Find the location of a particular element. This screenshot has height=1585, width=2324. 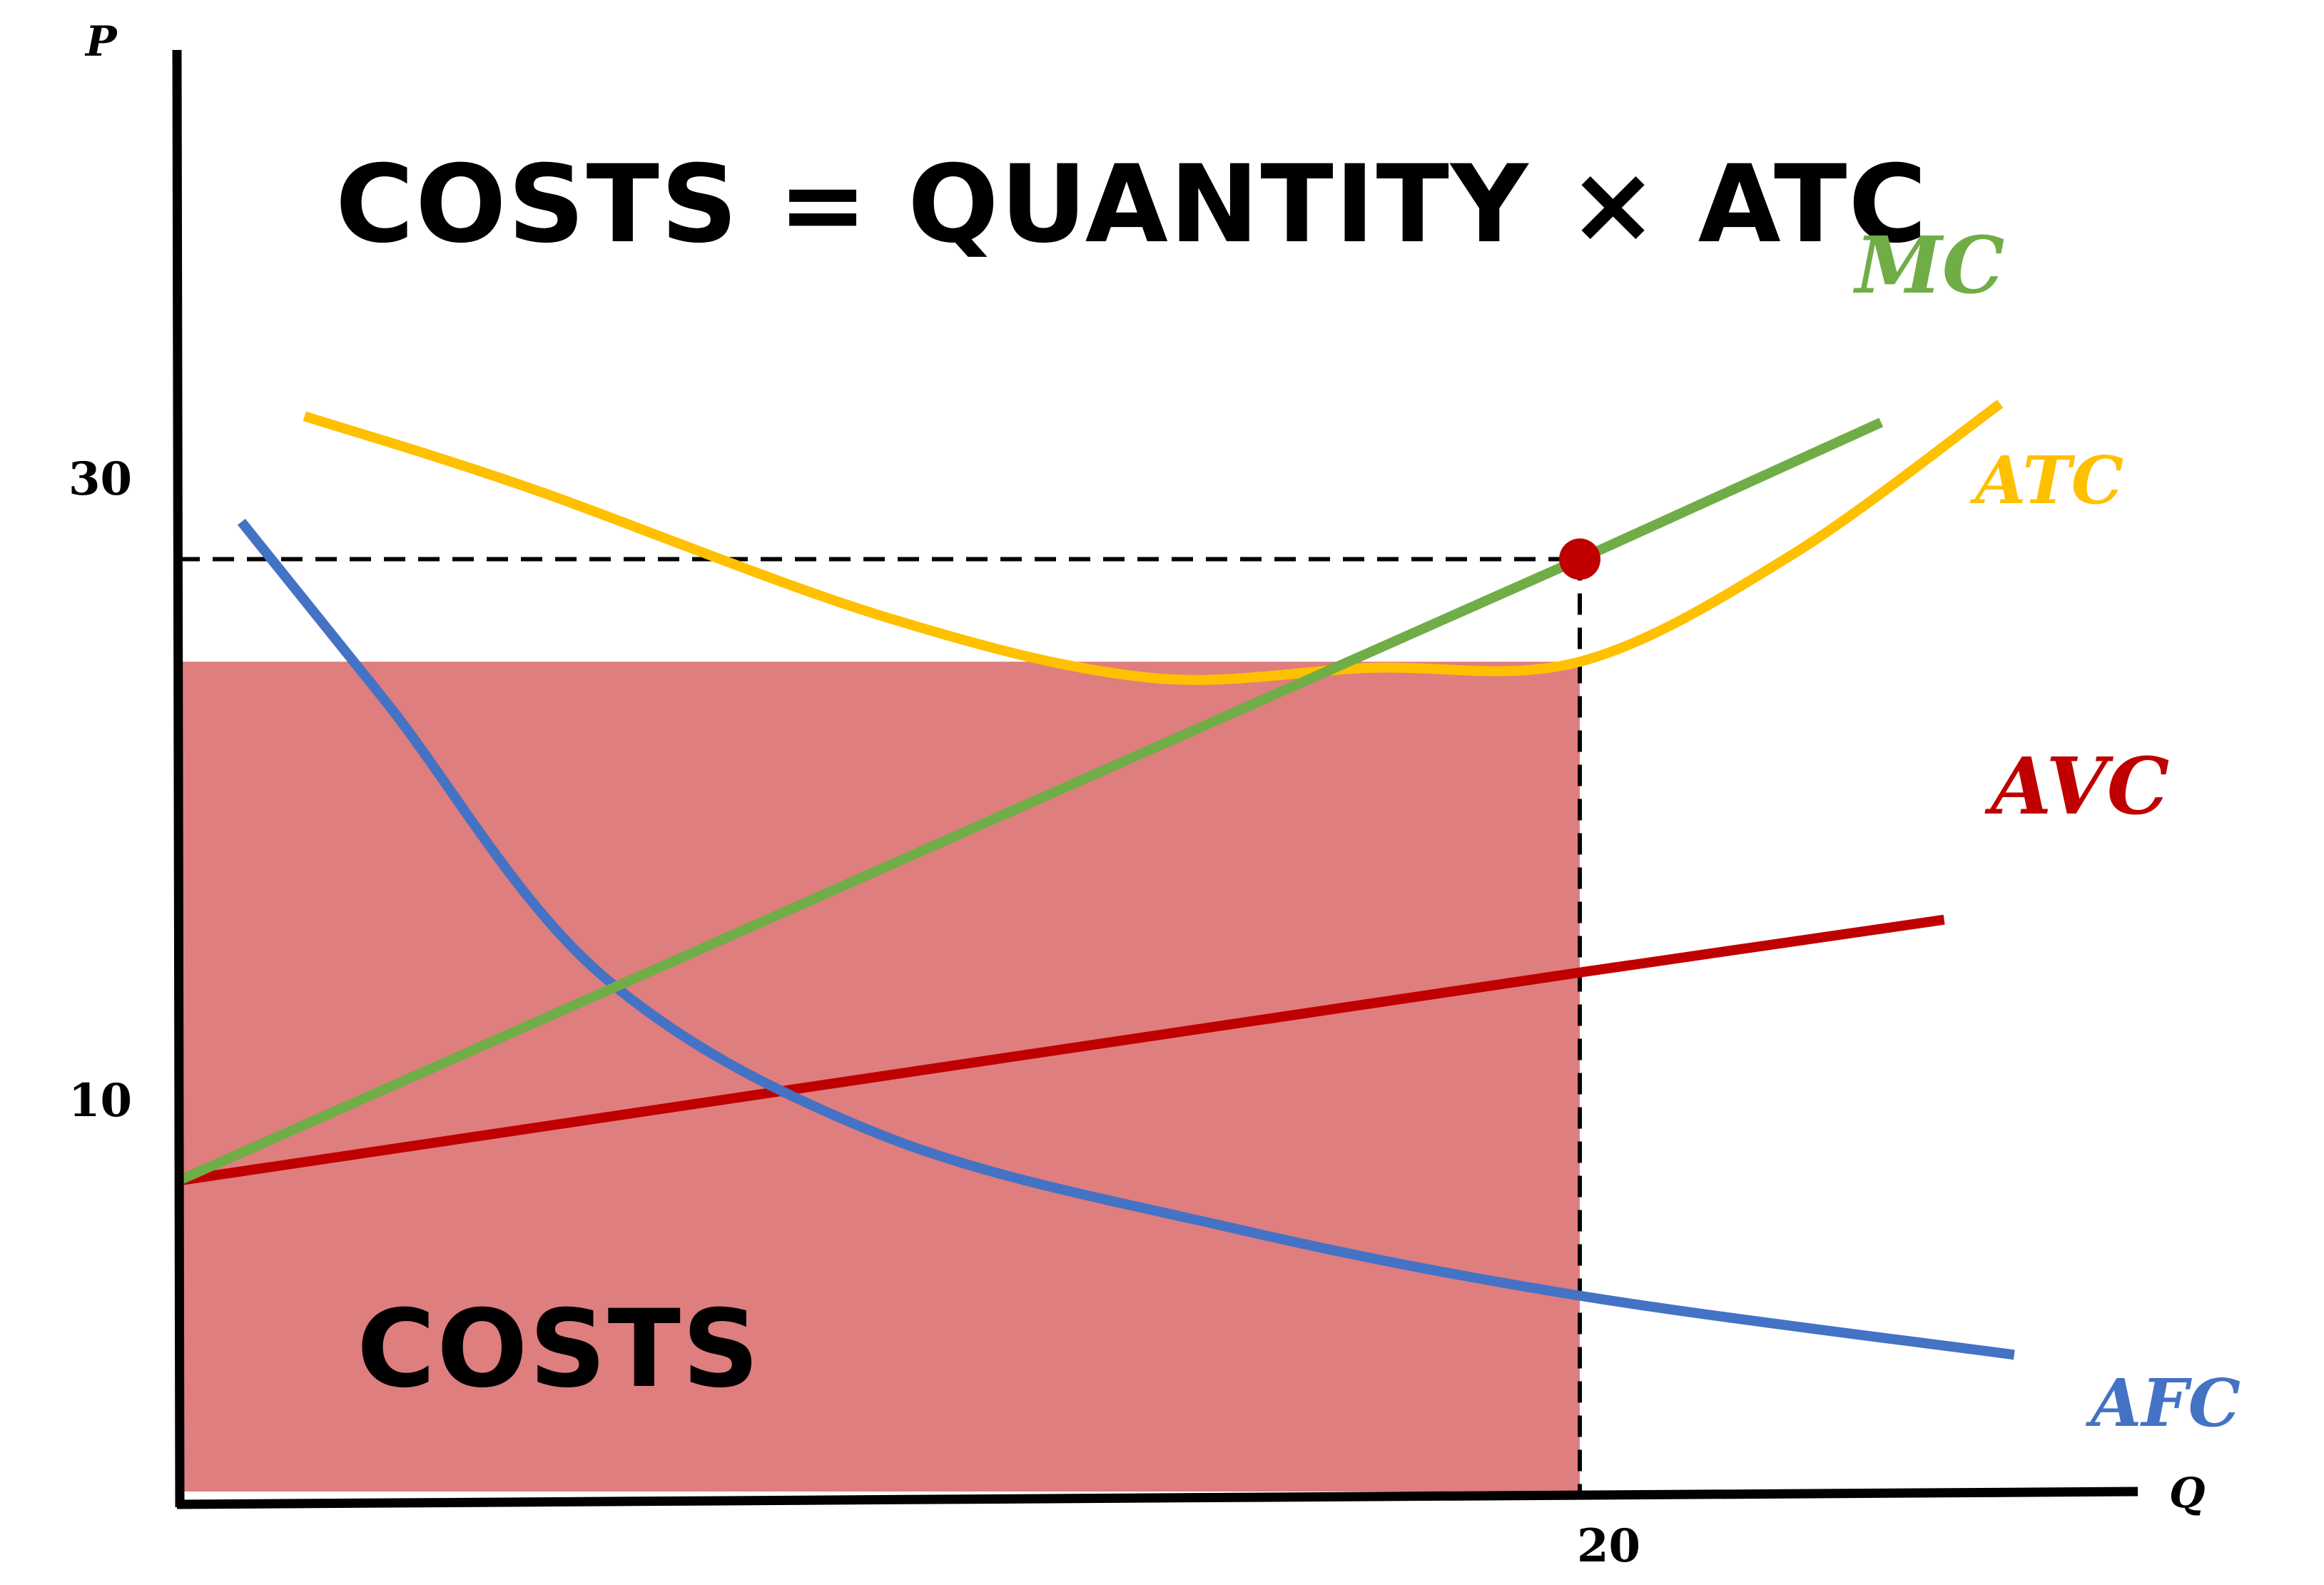

y-axis is located at coordinates (178, 778).